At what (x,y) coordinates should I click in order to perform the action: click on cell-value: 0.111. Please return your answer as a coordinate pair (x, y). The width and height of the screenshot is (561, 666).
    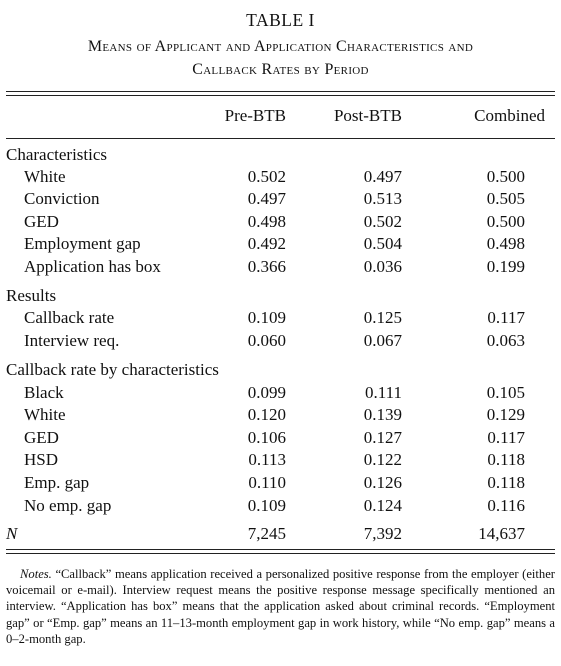
    Looking at the image, I should click on (383, 392).